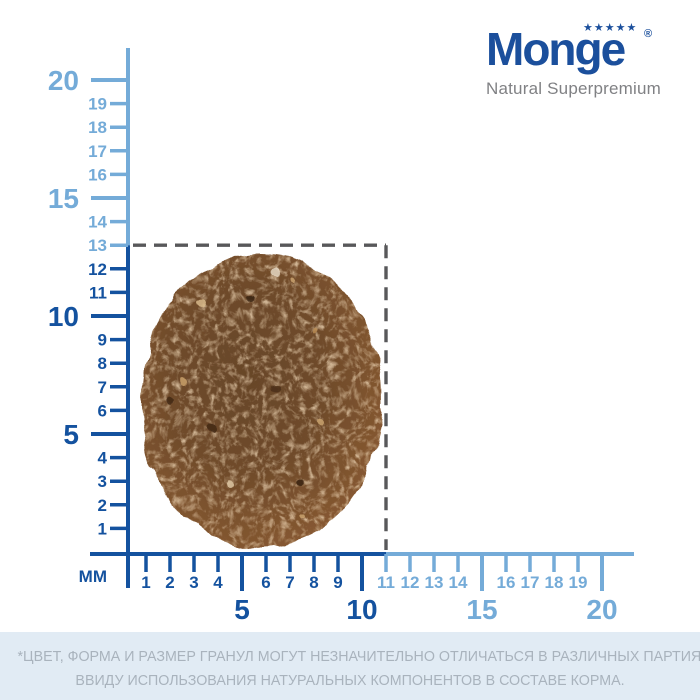  Describe the element at coordinates (242, 609) in the screenshot. I see `x-tick-label: 5` at that location.